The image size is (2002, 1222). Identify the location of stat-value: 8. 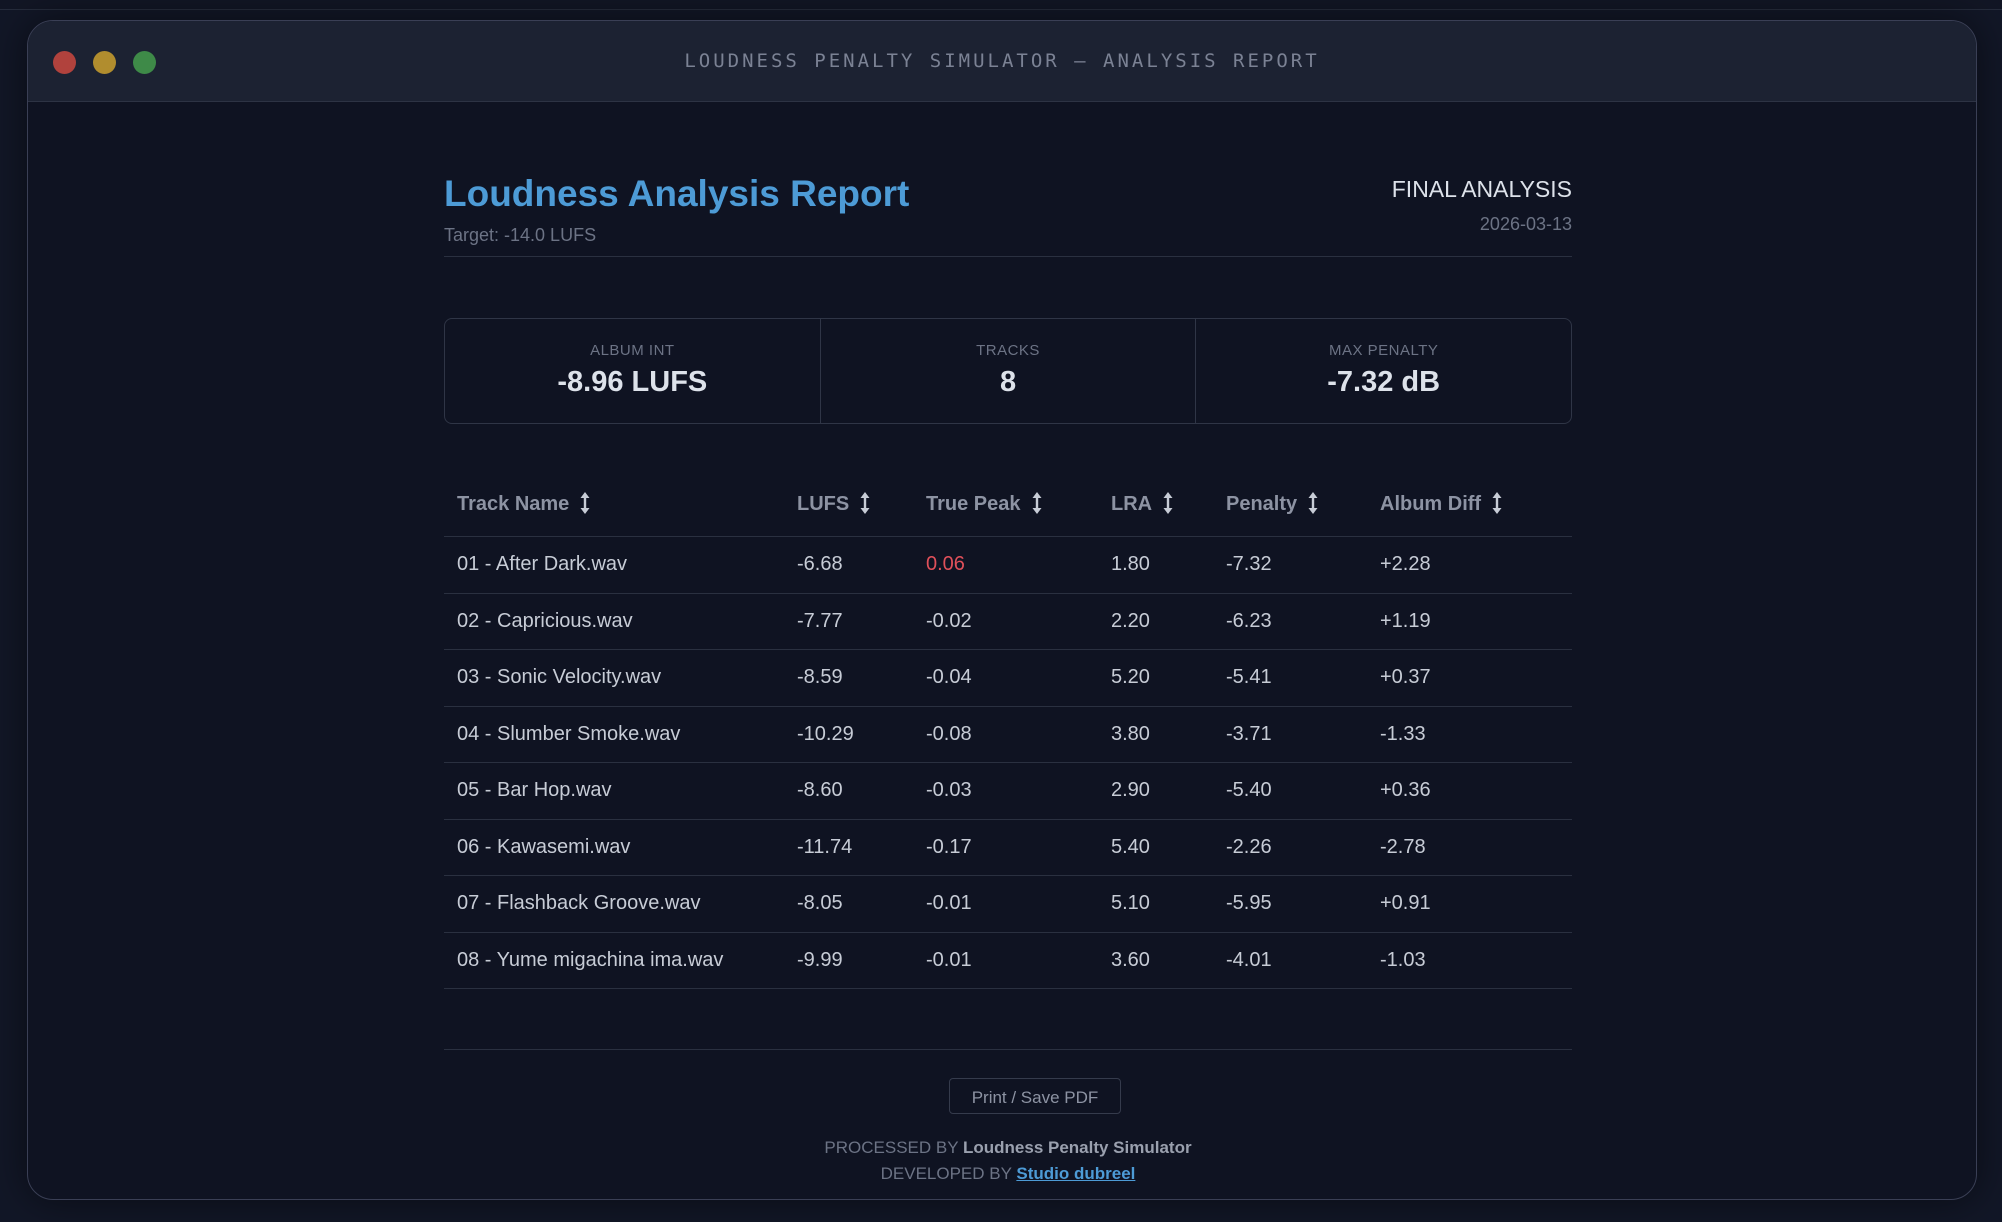
(1008, 382).